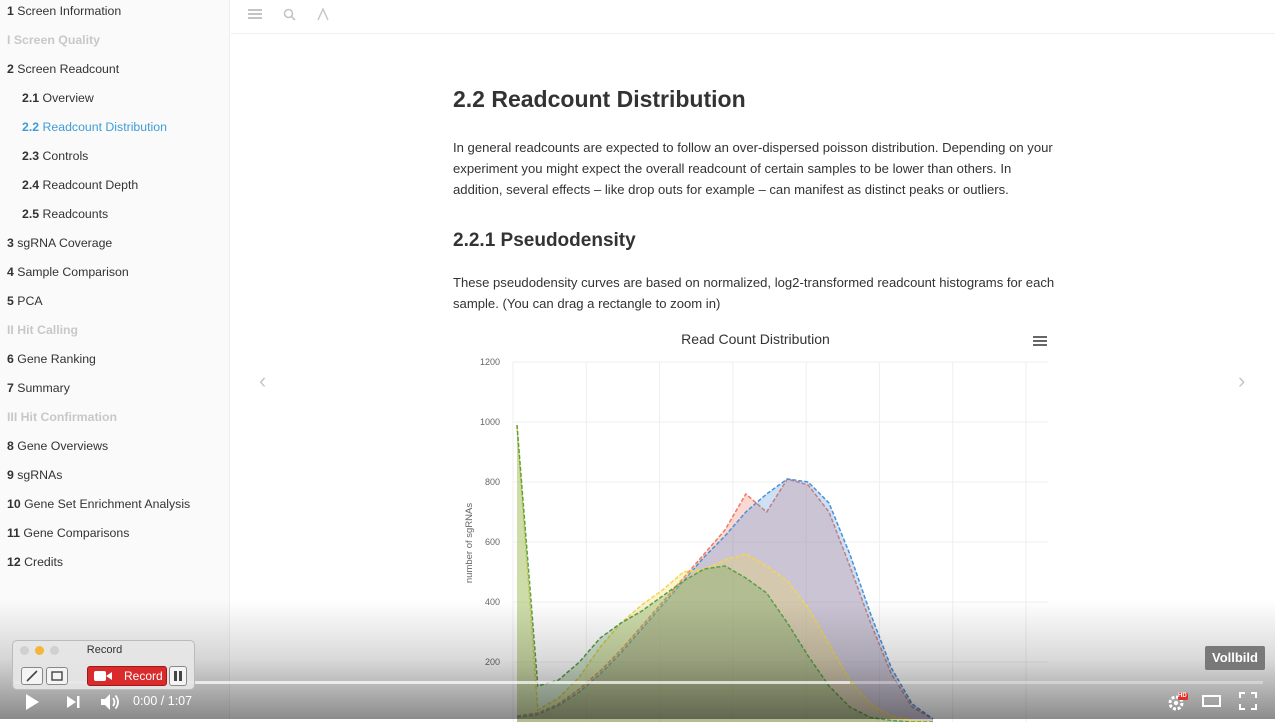  I want to click on sidebar-item-label: Gene Ranking, so click(56, 359).